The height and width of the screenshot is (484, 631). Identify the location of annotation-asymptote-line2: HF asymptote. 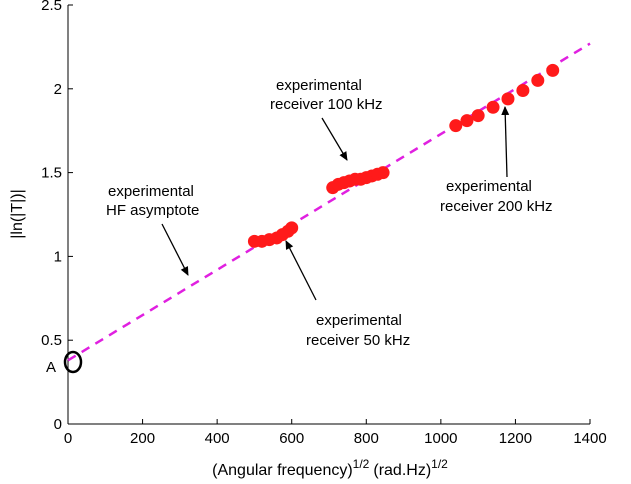
(152, 210).